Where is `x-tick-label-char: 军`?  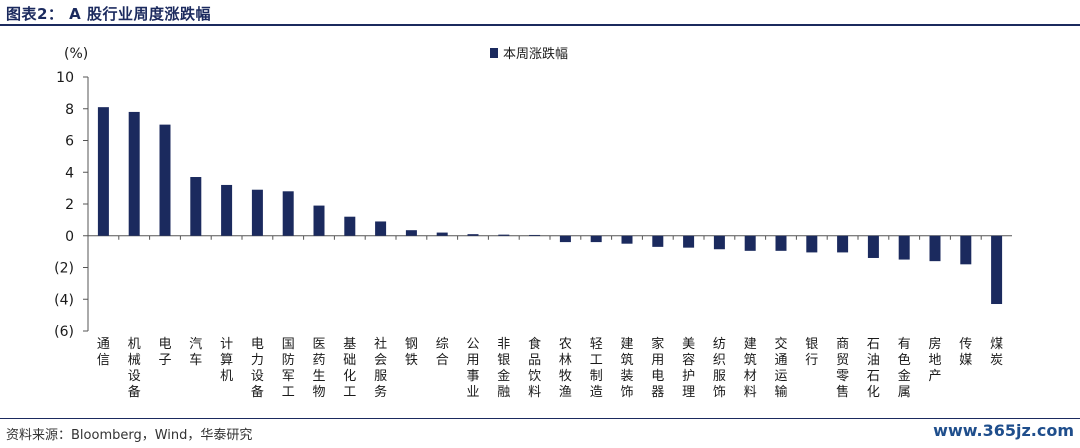
x-tick-label-char: 军 is located at coordinates (288, 376).